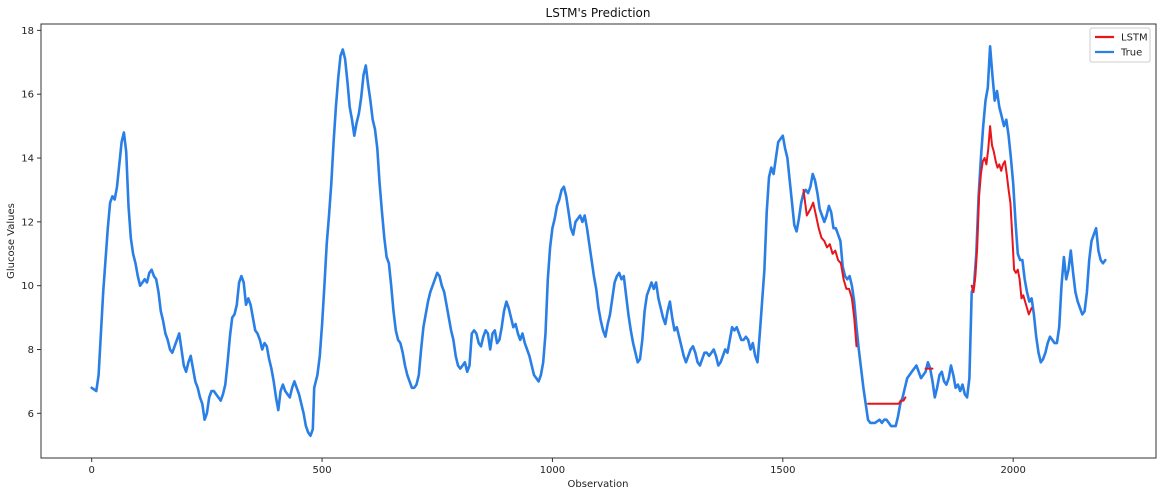  What do you see at coordinates (27, 31) in the screenshot?
I see `y-tick-label: 18` at bounding box center [27, 31].